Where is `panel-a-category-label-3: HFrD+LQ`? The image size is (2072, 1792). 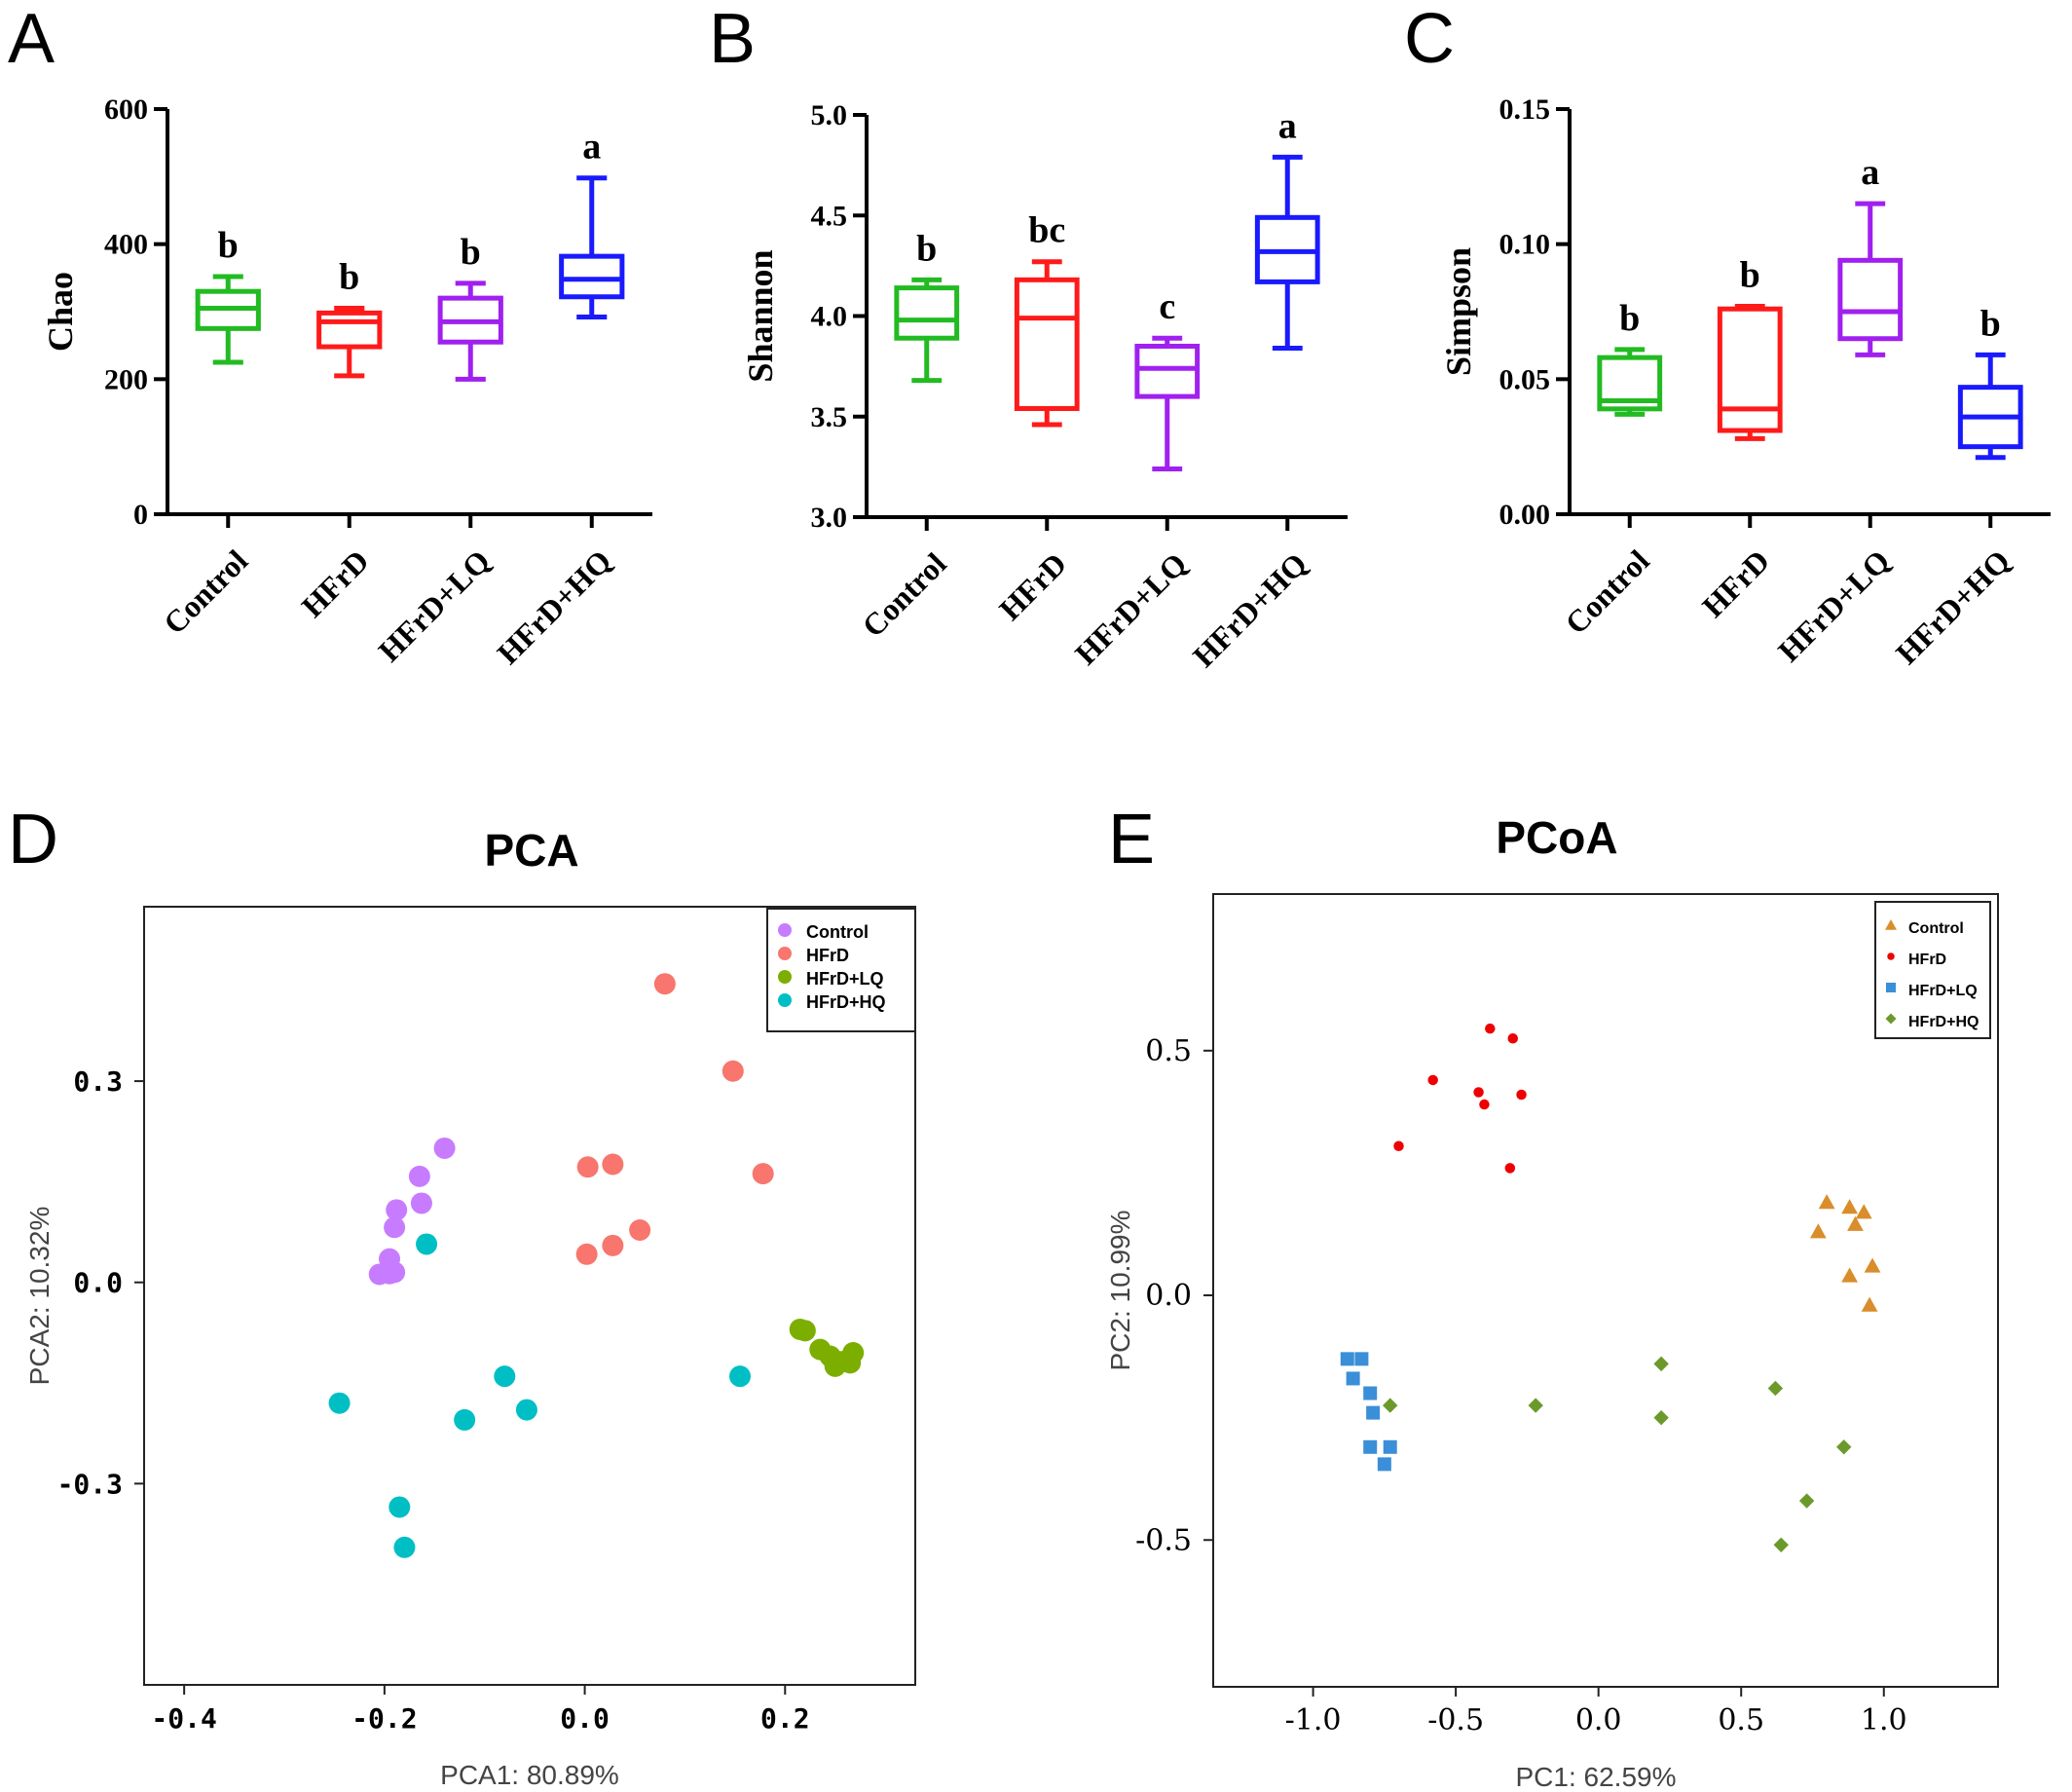
panel-a-category-label-3: HFrD+LQ is located at coordinates (434, 605).